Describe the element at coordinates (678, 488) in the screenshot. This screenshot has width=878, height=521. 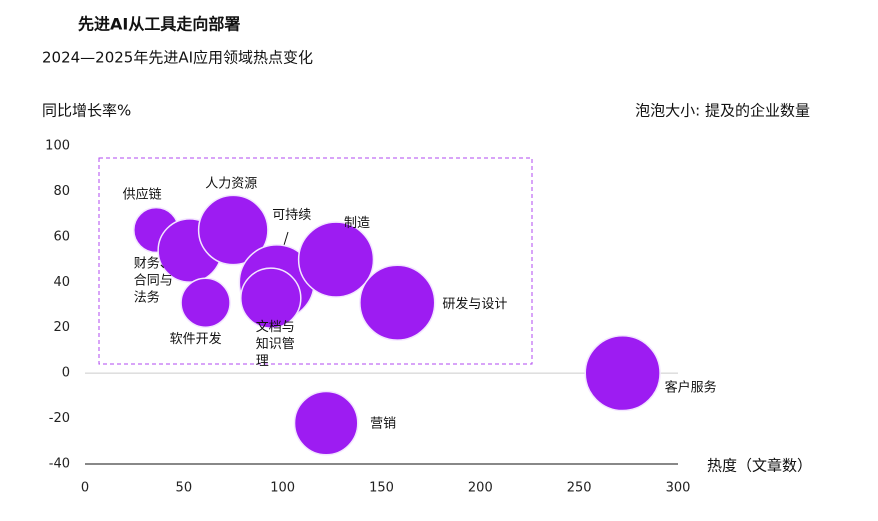
I see `x-tick-label: 300` at that location.